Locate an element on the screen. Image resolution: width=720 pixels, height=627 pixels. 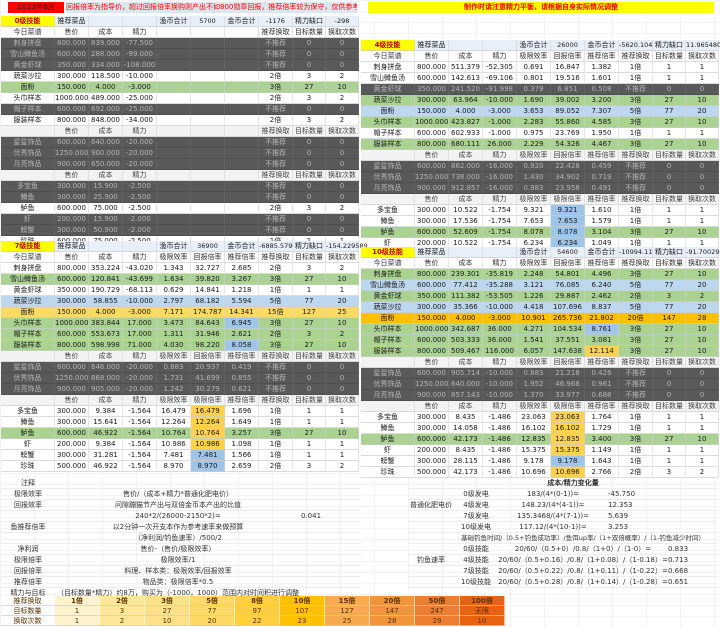
cell-recommend-ratio: 1.610 is located at coordinates (602, 210).